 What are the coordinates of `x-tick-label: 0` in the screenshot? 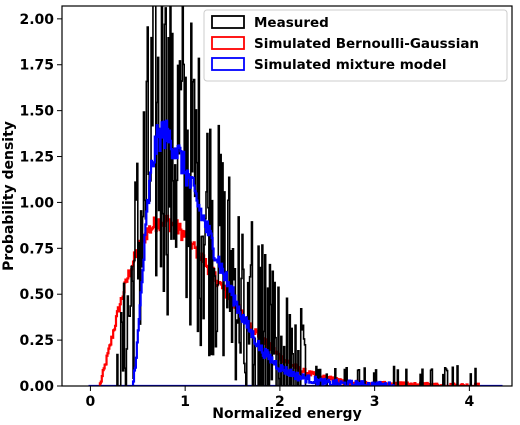 It's located at (91, 402).